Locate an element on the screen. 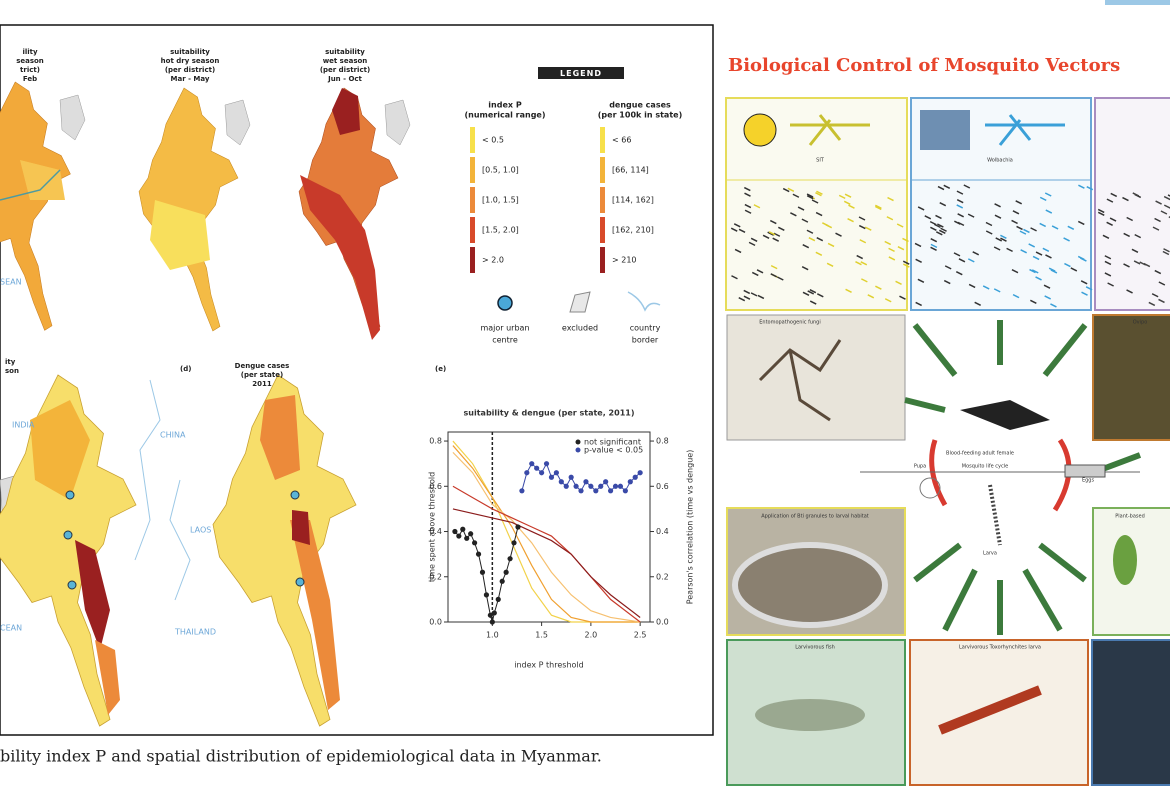 This screenshot has height=800, width=1170. plot-frame is located at coordinates (549, 527).